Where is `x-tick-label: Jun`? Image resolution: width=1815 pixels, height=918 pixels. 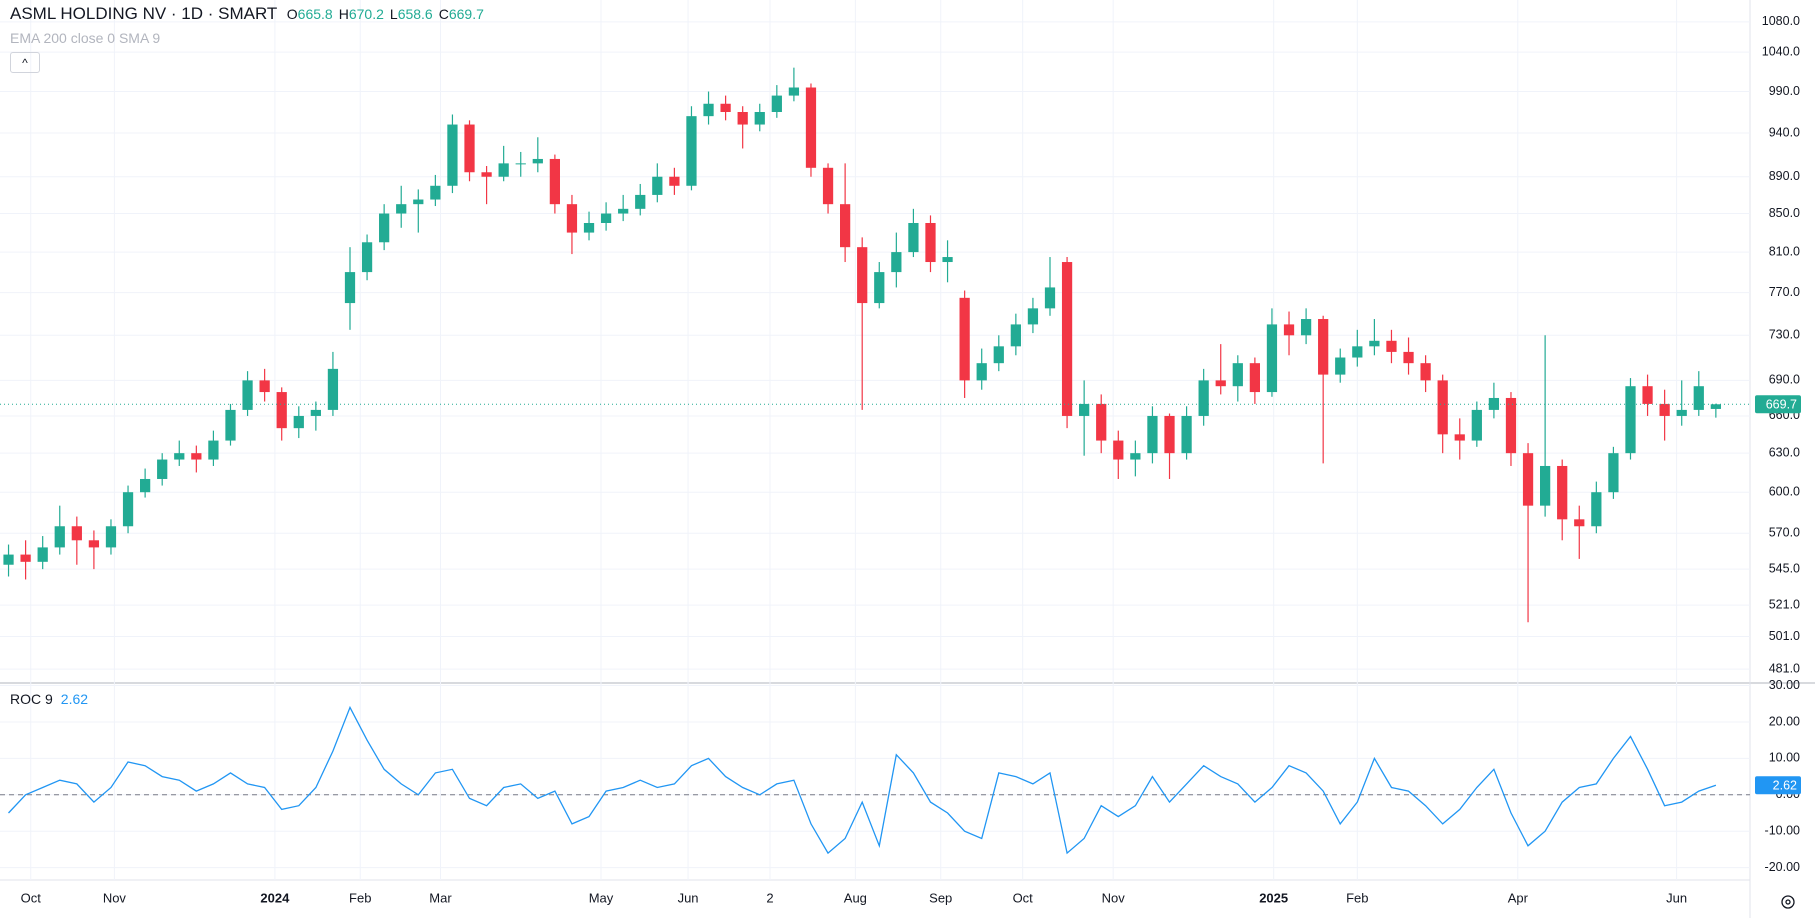
x-tick-label: Jun is located at coordinates (688, 897).